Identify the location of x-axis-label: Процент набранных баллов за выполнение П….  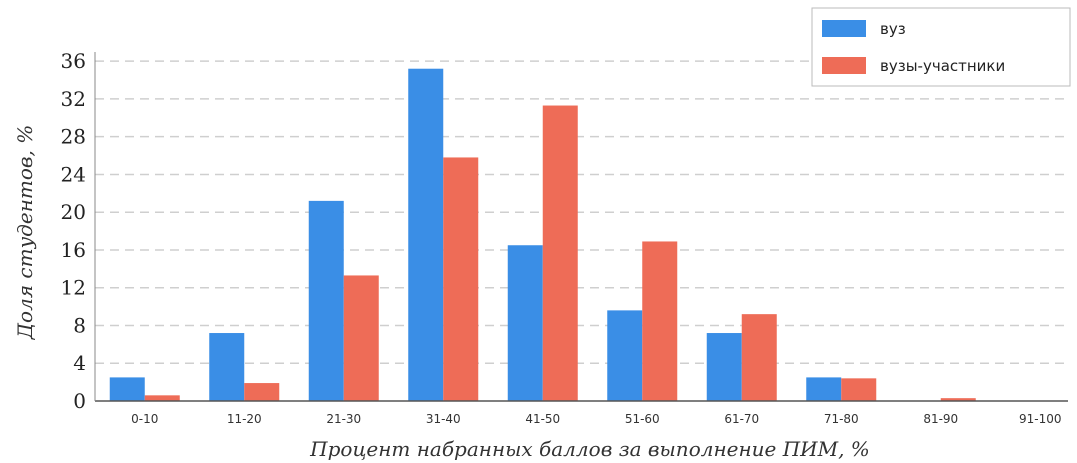
(589, 449).